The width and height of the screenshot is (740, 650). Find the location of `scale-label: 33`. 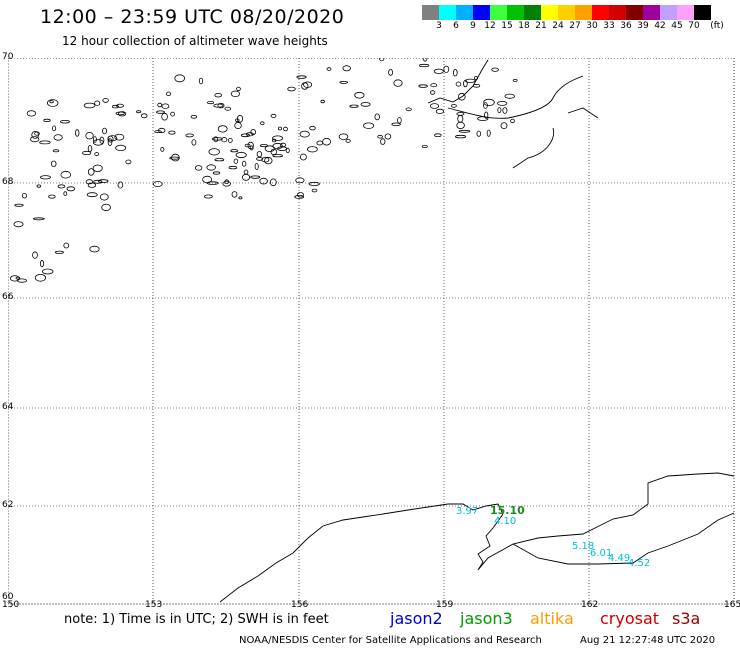

scale-label: 33 is located at coordinates (609, 26).